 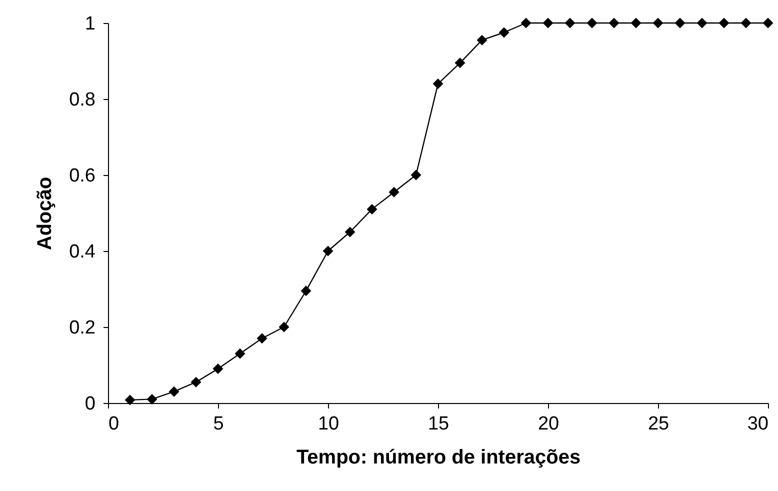 I want to click on y-tick-label: 0.4, so click(x=82, y=252).